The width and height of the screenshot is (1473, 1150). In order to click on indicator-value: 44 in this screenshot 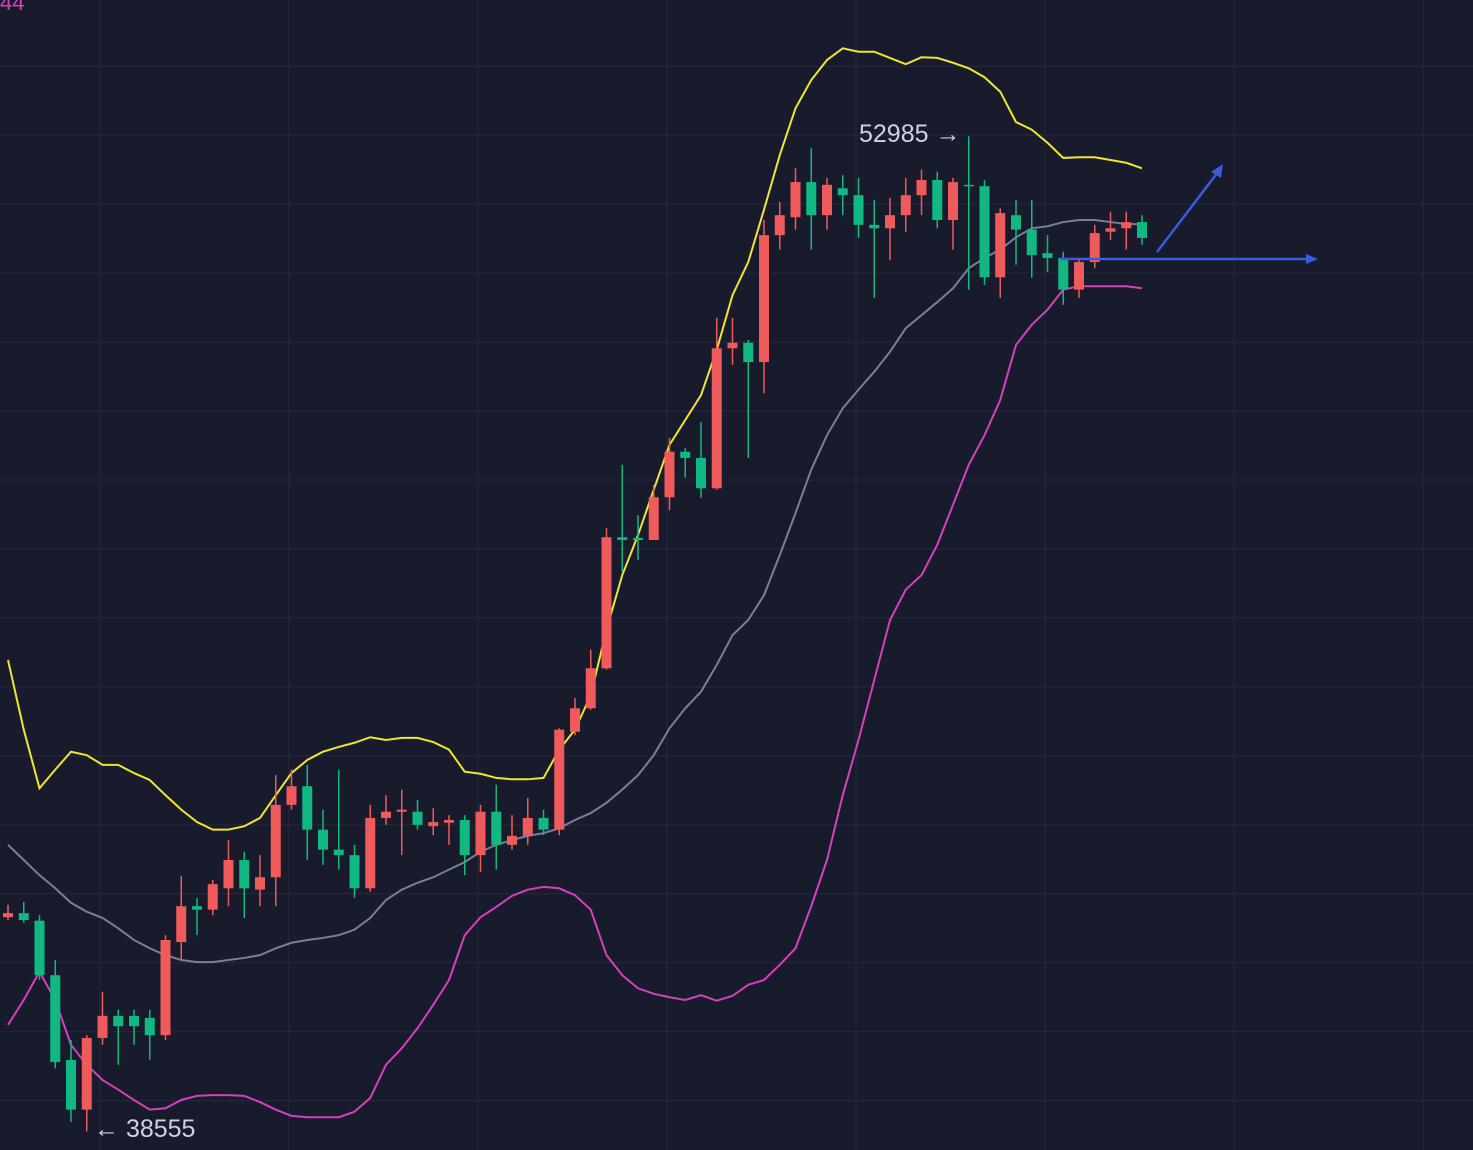, I will do `click(12, 7)`.